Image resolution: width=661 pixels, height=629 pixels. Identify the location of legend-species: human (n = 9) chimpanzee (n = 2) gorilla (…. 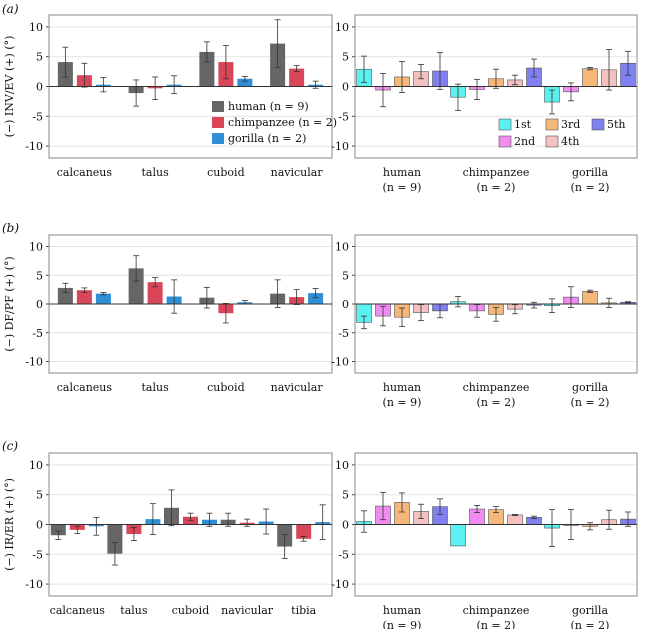
(274, 122).